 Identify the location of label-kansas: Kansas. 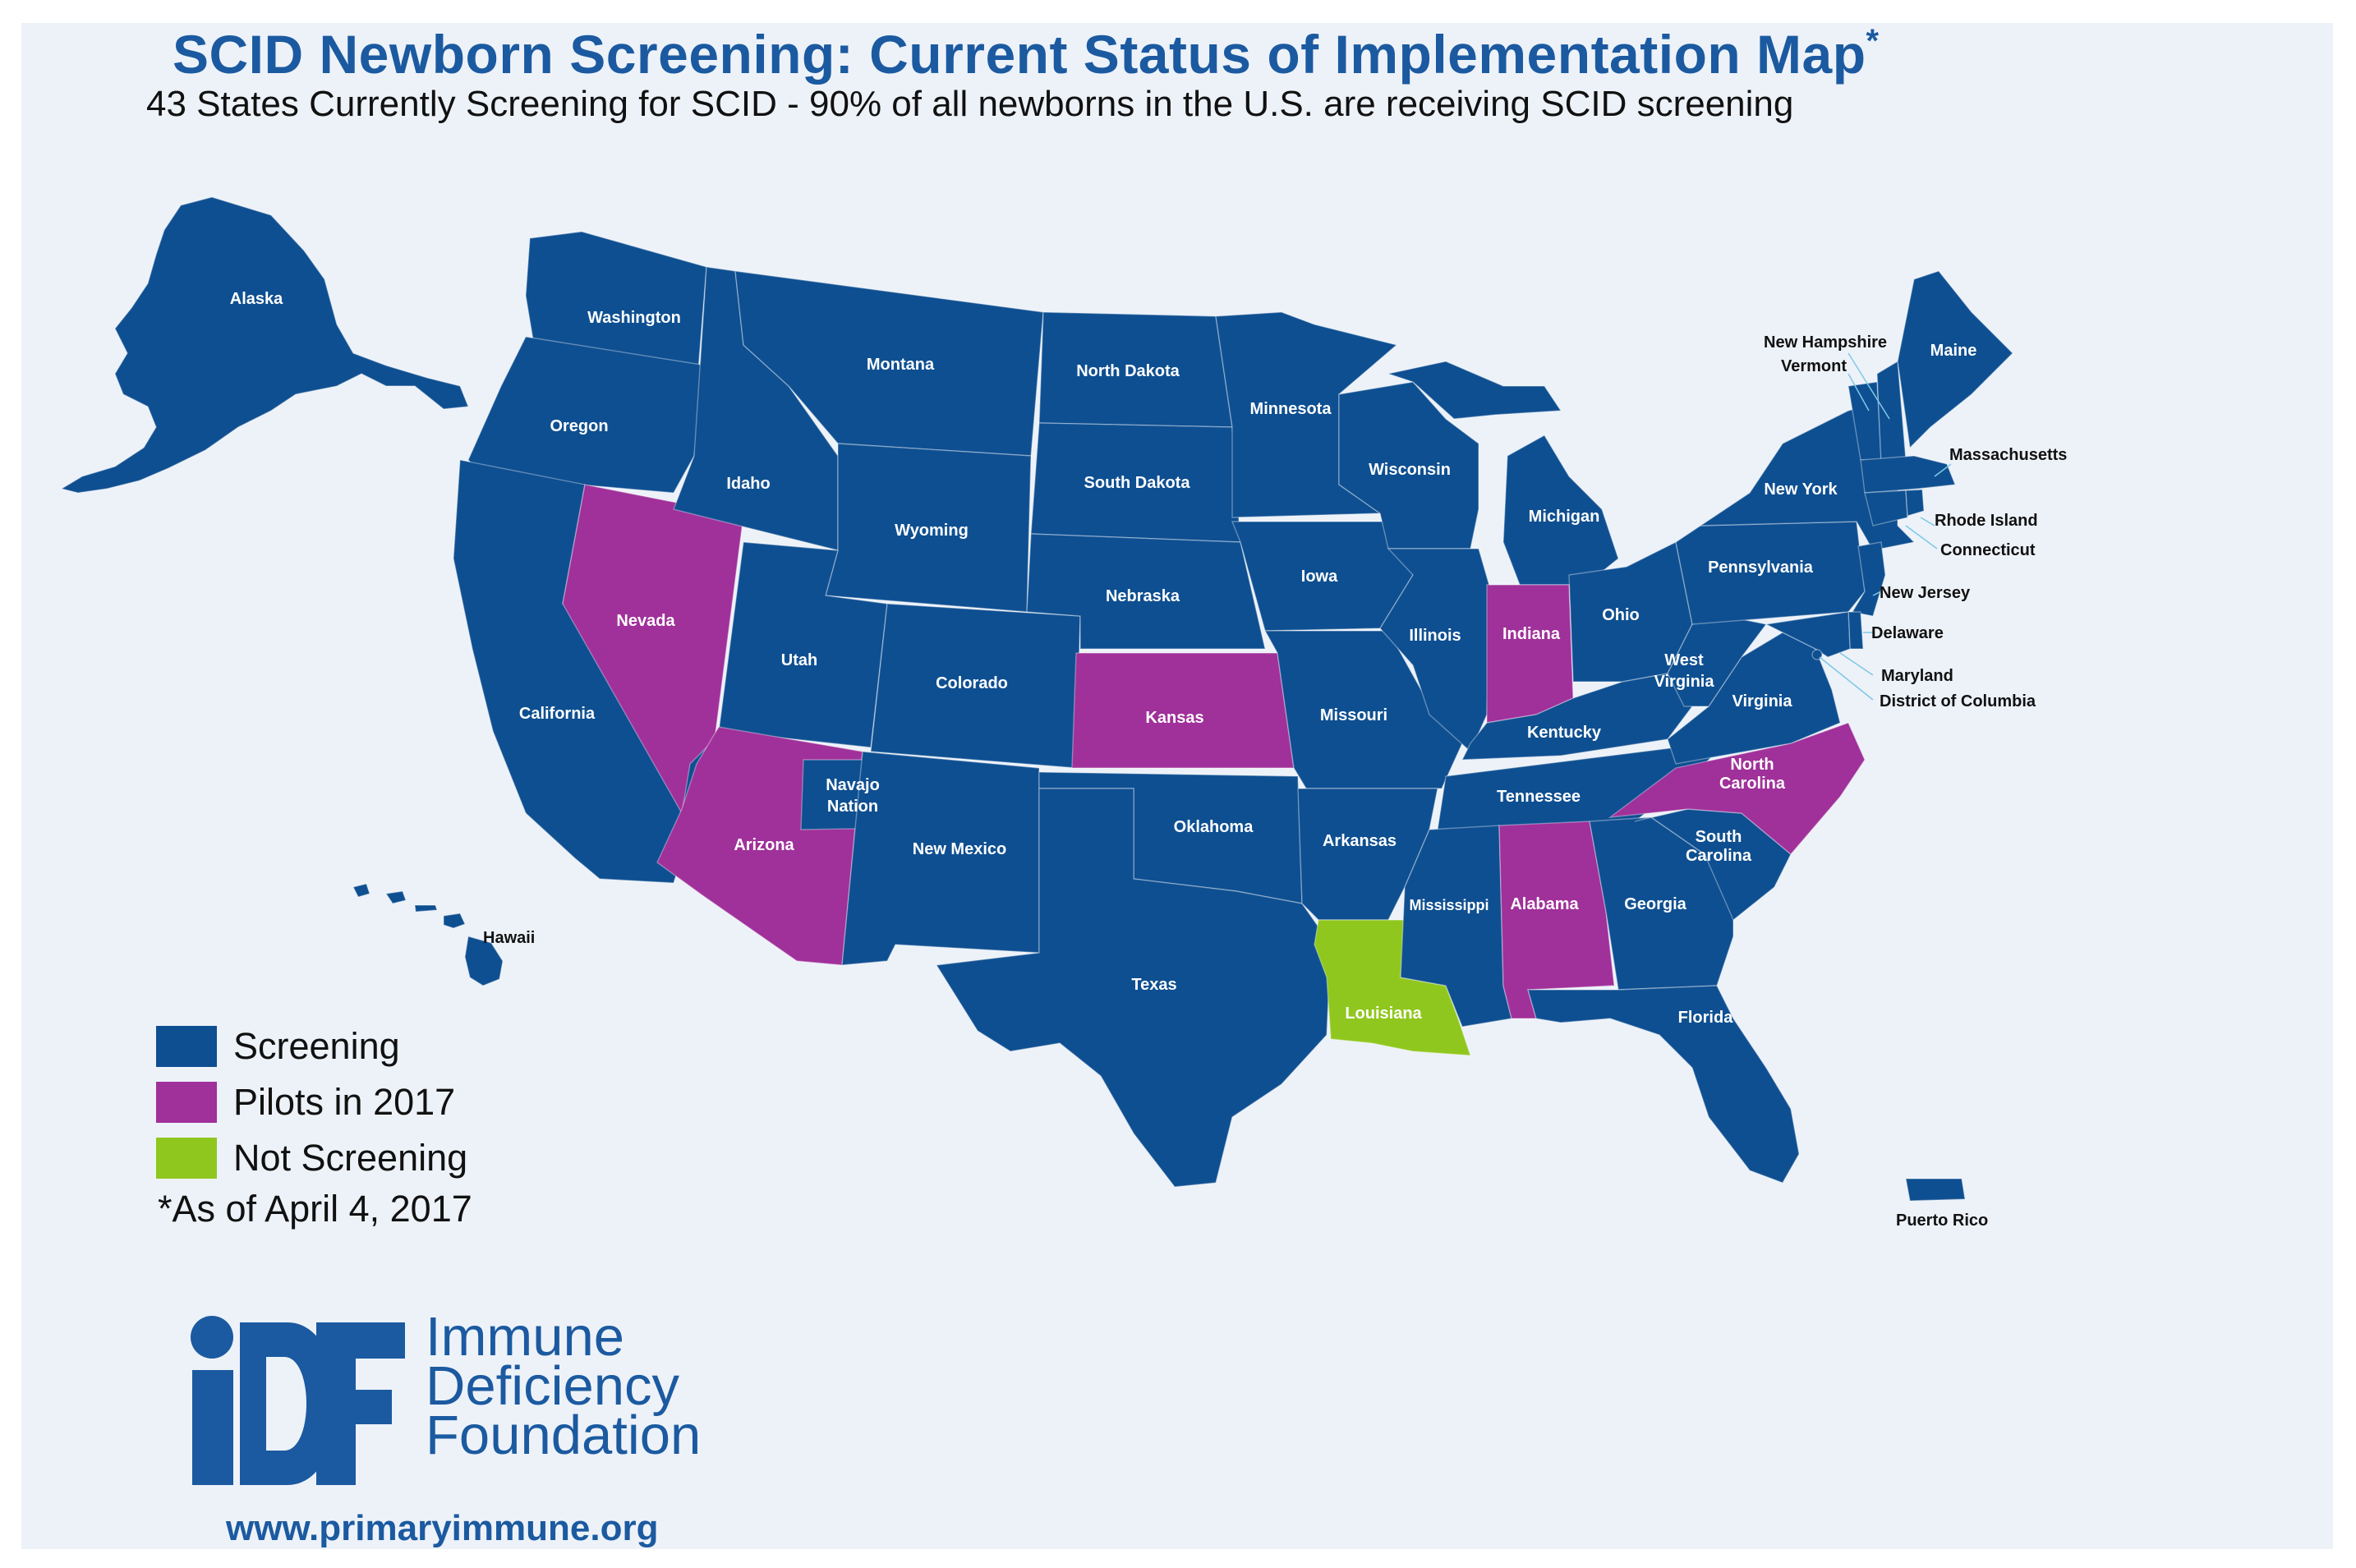
(1174, 718).